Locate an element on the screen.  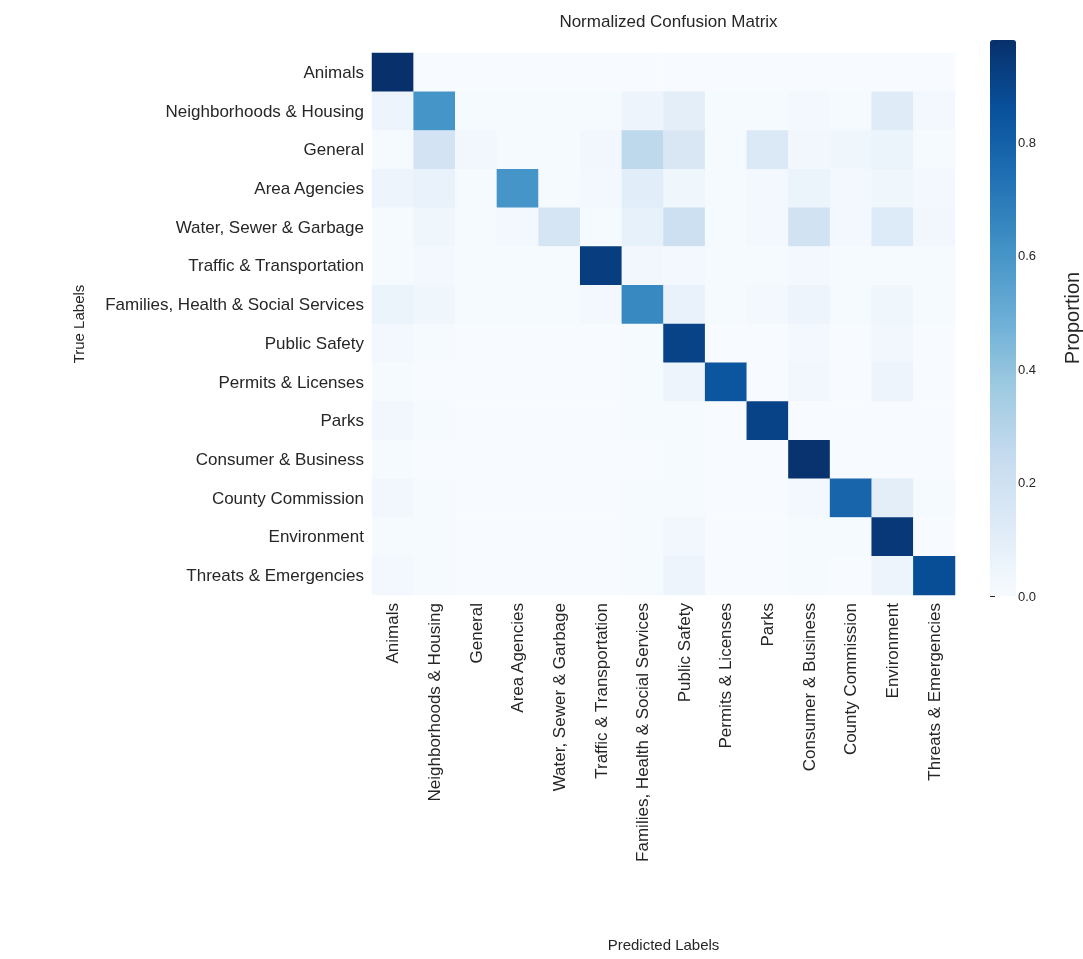
x-tick-label: Public Safety is located at coordinates (684, 652).